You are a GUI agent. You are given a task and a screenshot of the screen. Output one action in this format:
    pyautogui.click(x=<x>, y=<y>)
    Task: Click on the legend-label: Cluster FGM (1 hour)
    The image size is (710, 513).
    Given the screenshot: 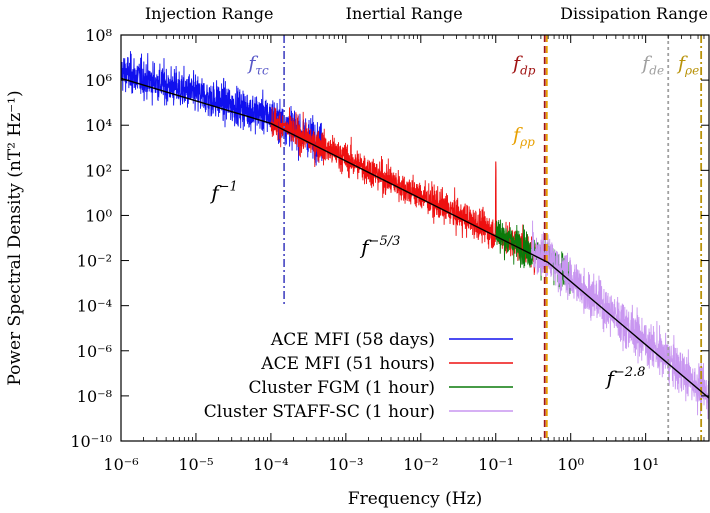 What is the action you would take?
    pyautogui.click(x=342, y=388)
    